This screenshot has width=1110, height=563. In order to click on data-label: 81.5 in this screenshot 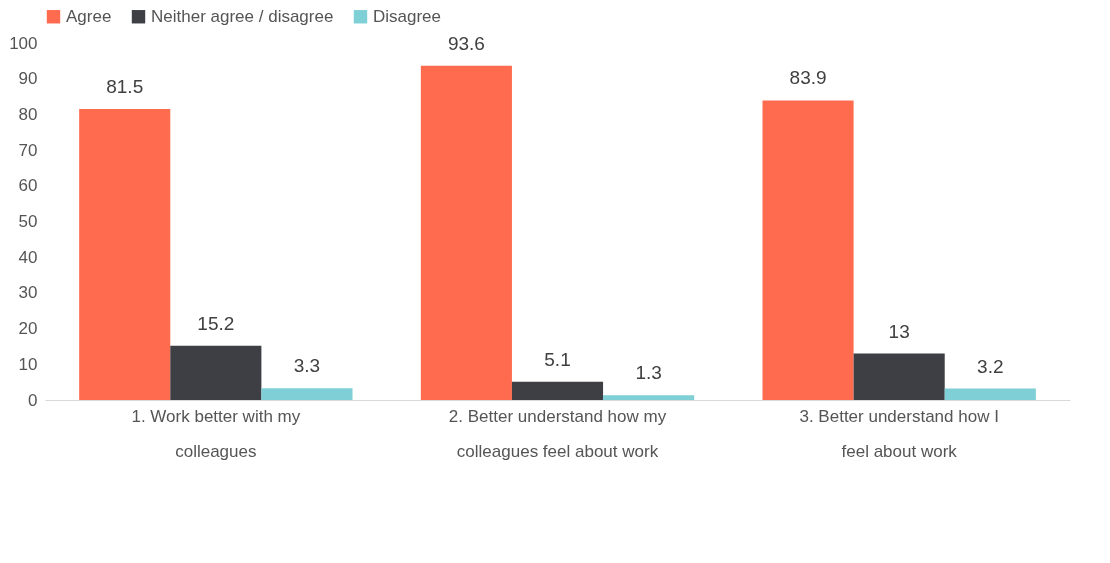, I will do `click(125, 87)`.